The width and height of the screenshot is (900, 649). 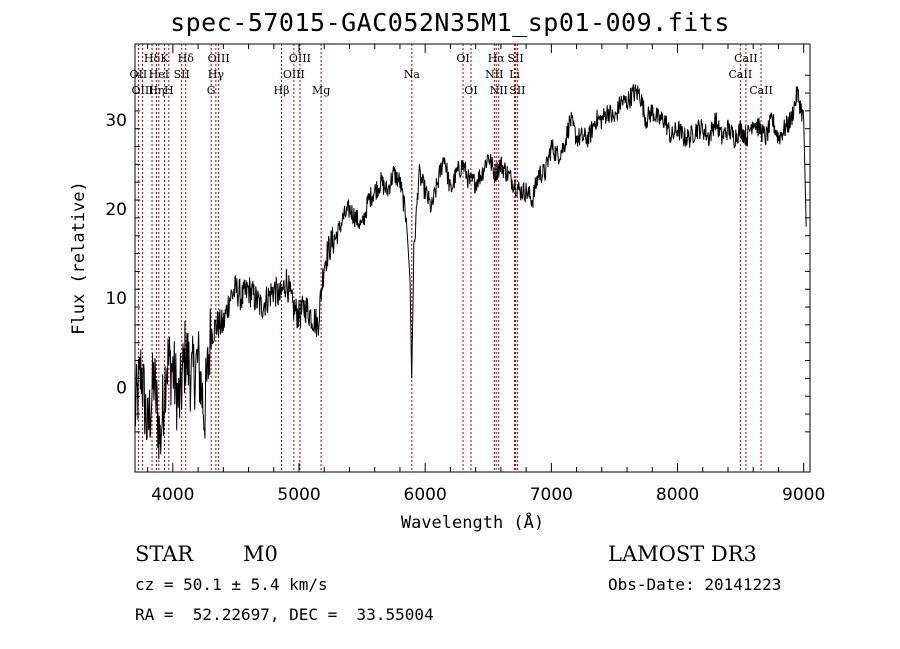 I want to click on line-label: Hγ, so click(x=216, y=74).